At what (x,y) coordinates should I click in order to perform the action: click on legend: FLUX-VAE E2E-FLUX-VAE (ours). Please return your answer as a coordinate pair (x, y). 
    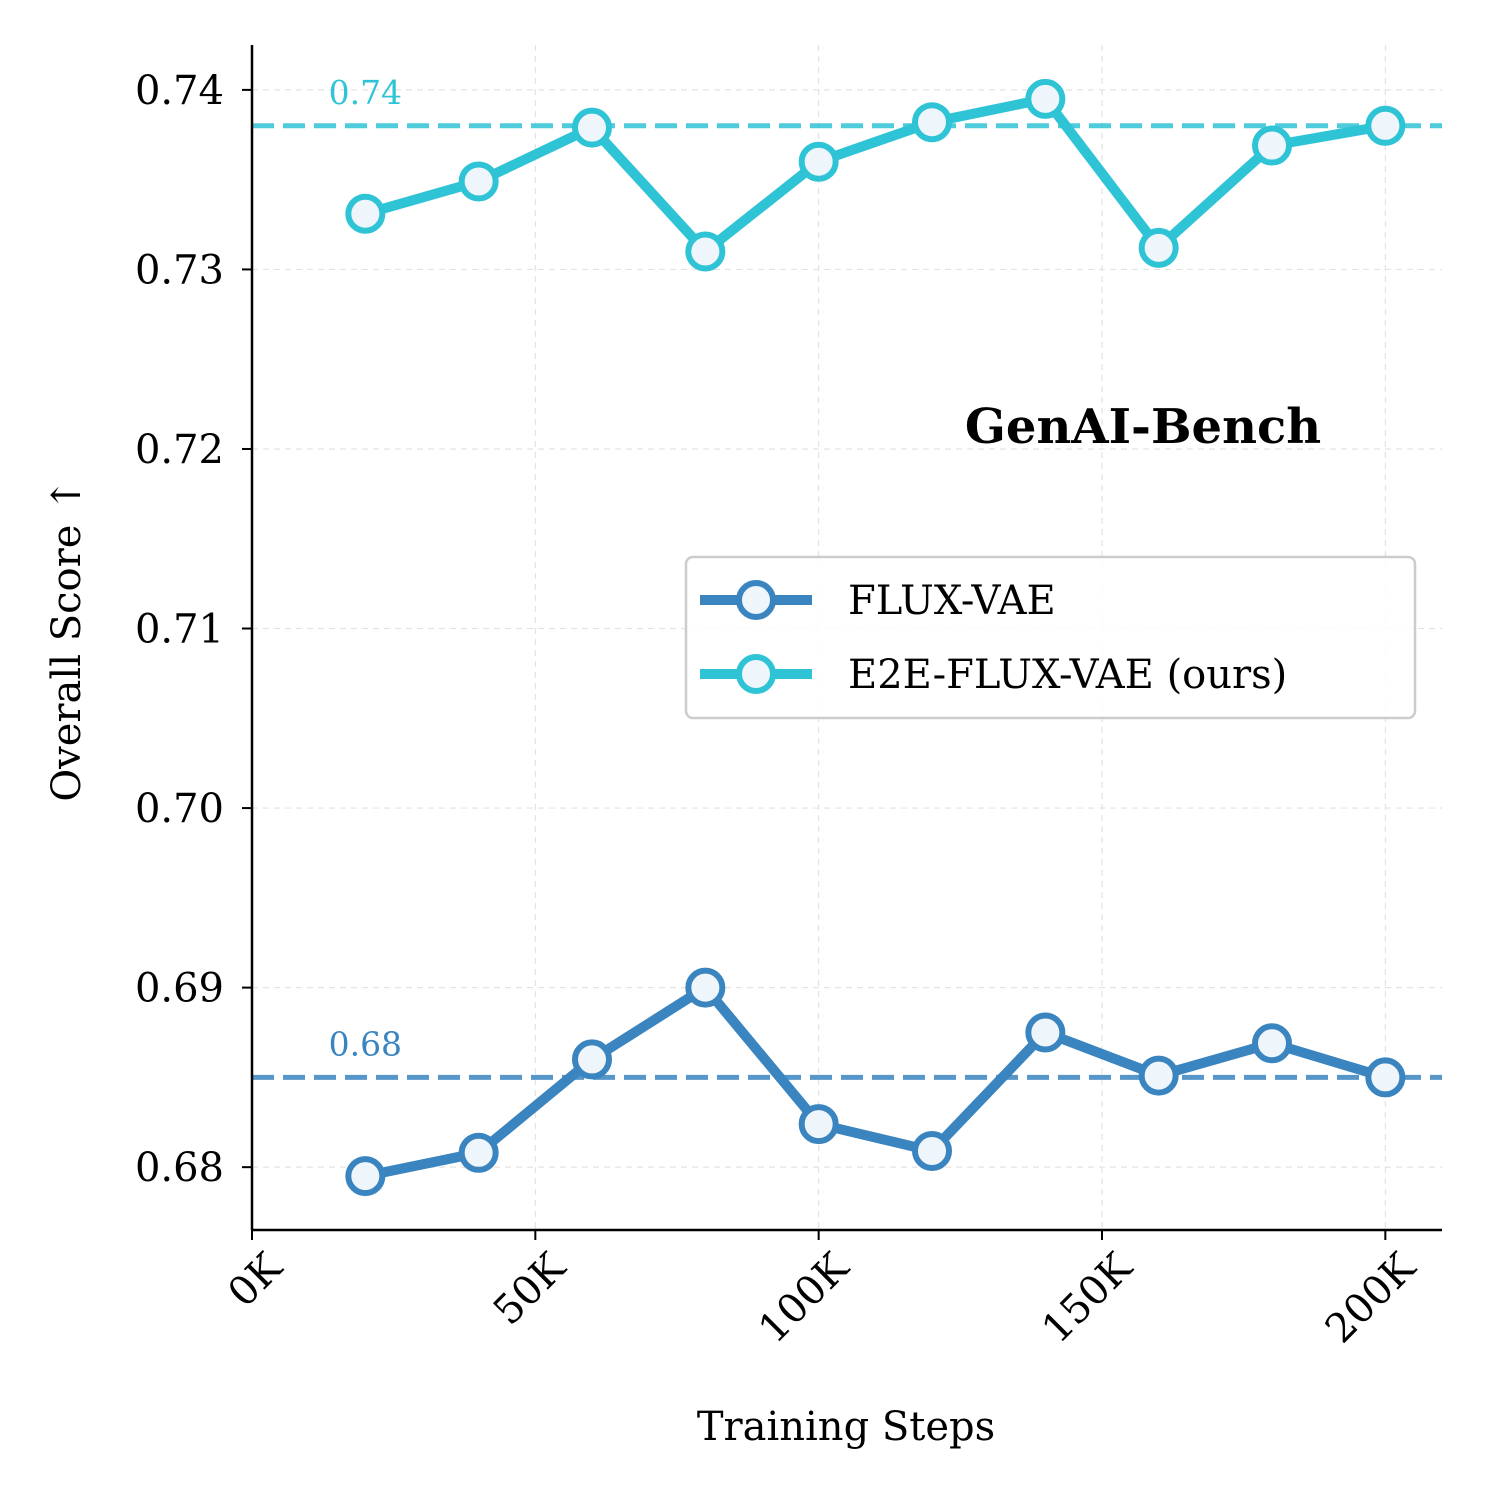
    Looking at the image, I should click on (1050, 637).